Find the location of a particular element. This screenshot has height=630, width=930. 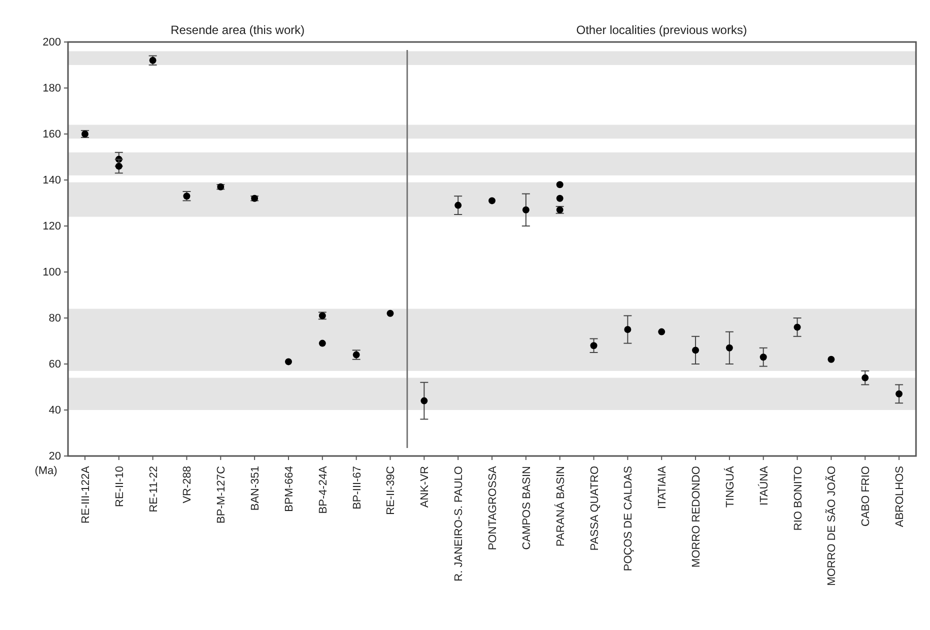

x-tick-label: RE-II-39C is located at coordinates (391, 490).